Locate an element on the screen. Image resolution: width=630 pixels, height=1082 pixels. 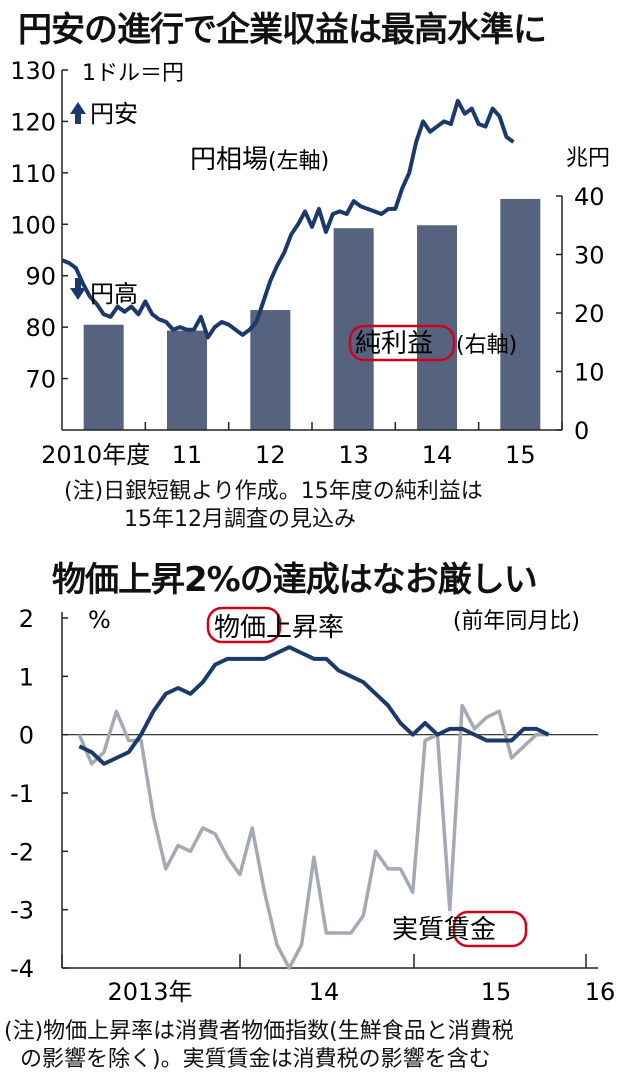
bottom-footnote-line-2: の影響を除く)。実質賃金は消費税の影響を含む is located at coordinates (255, 1059).